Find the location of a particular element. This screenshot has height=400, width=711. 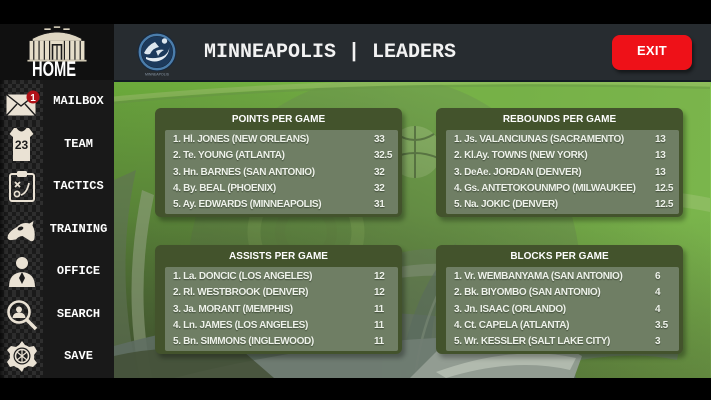

svg-text: 1 is located at coordinates (33, 98).